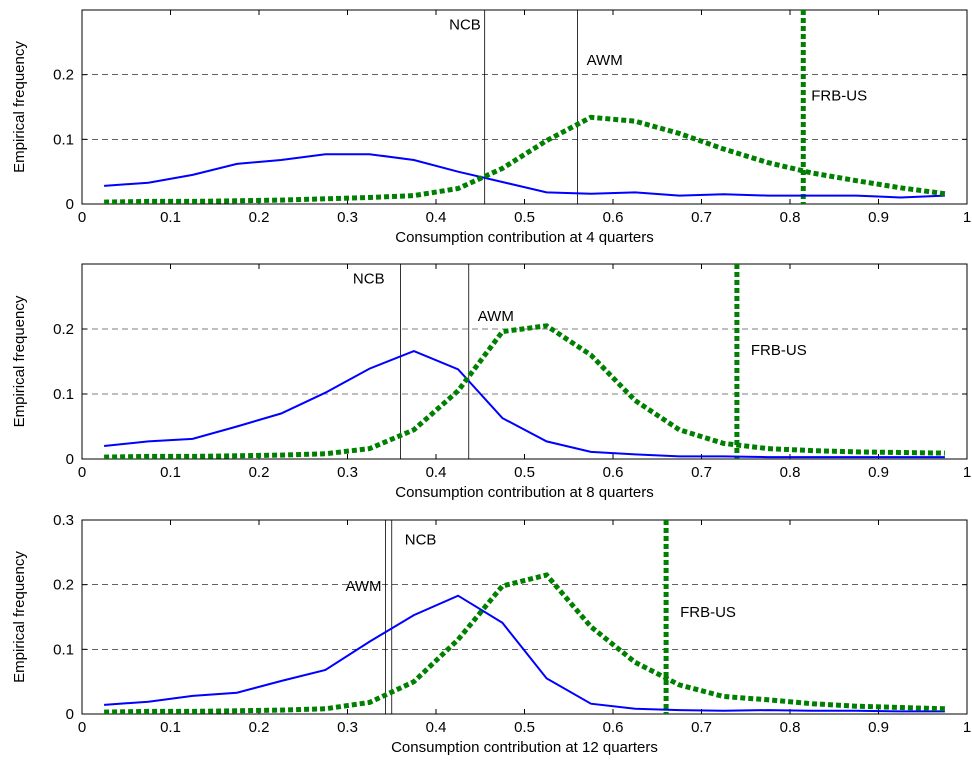 This screenshot has width=972, height=766. I want to click on x-axis-label: Consumption contribution at 8 quarters, so click(524, 492).